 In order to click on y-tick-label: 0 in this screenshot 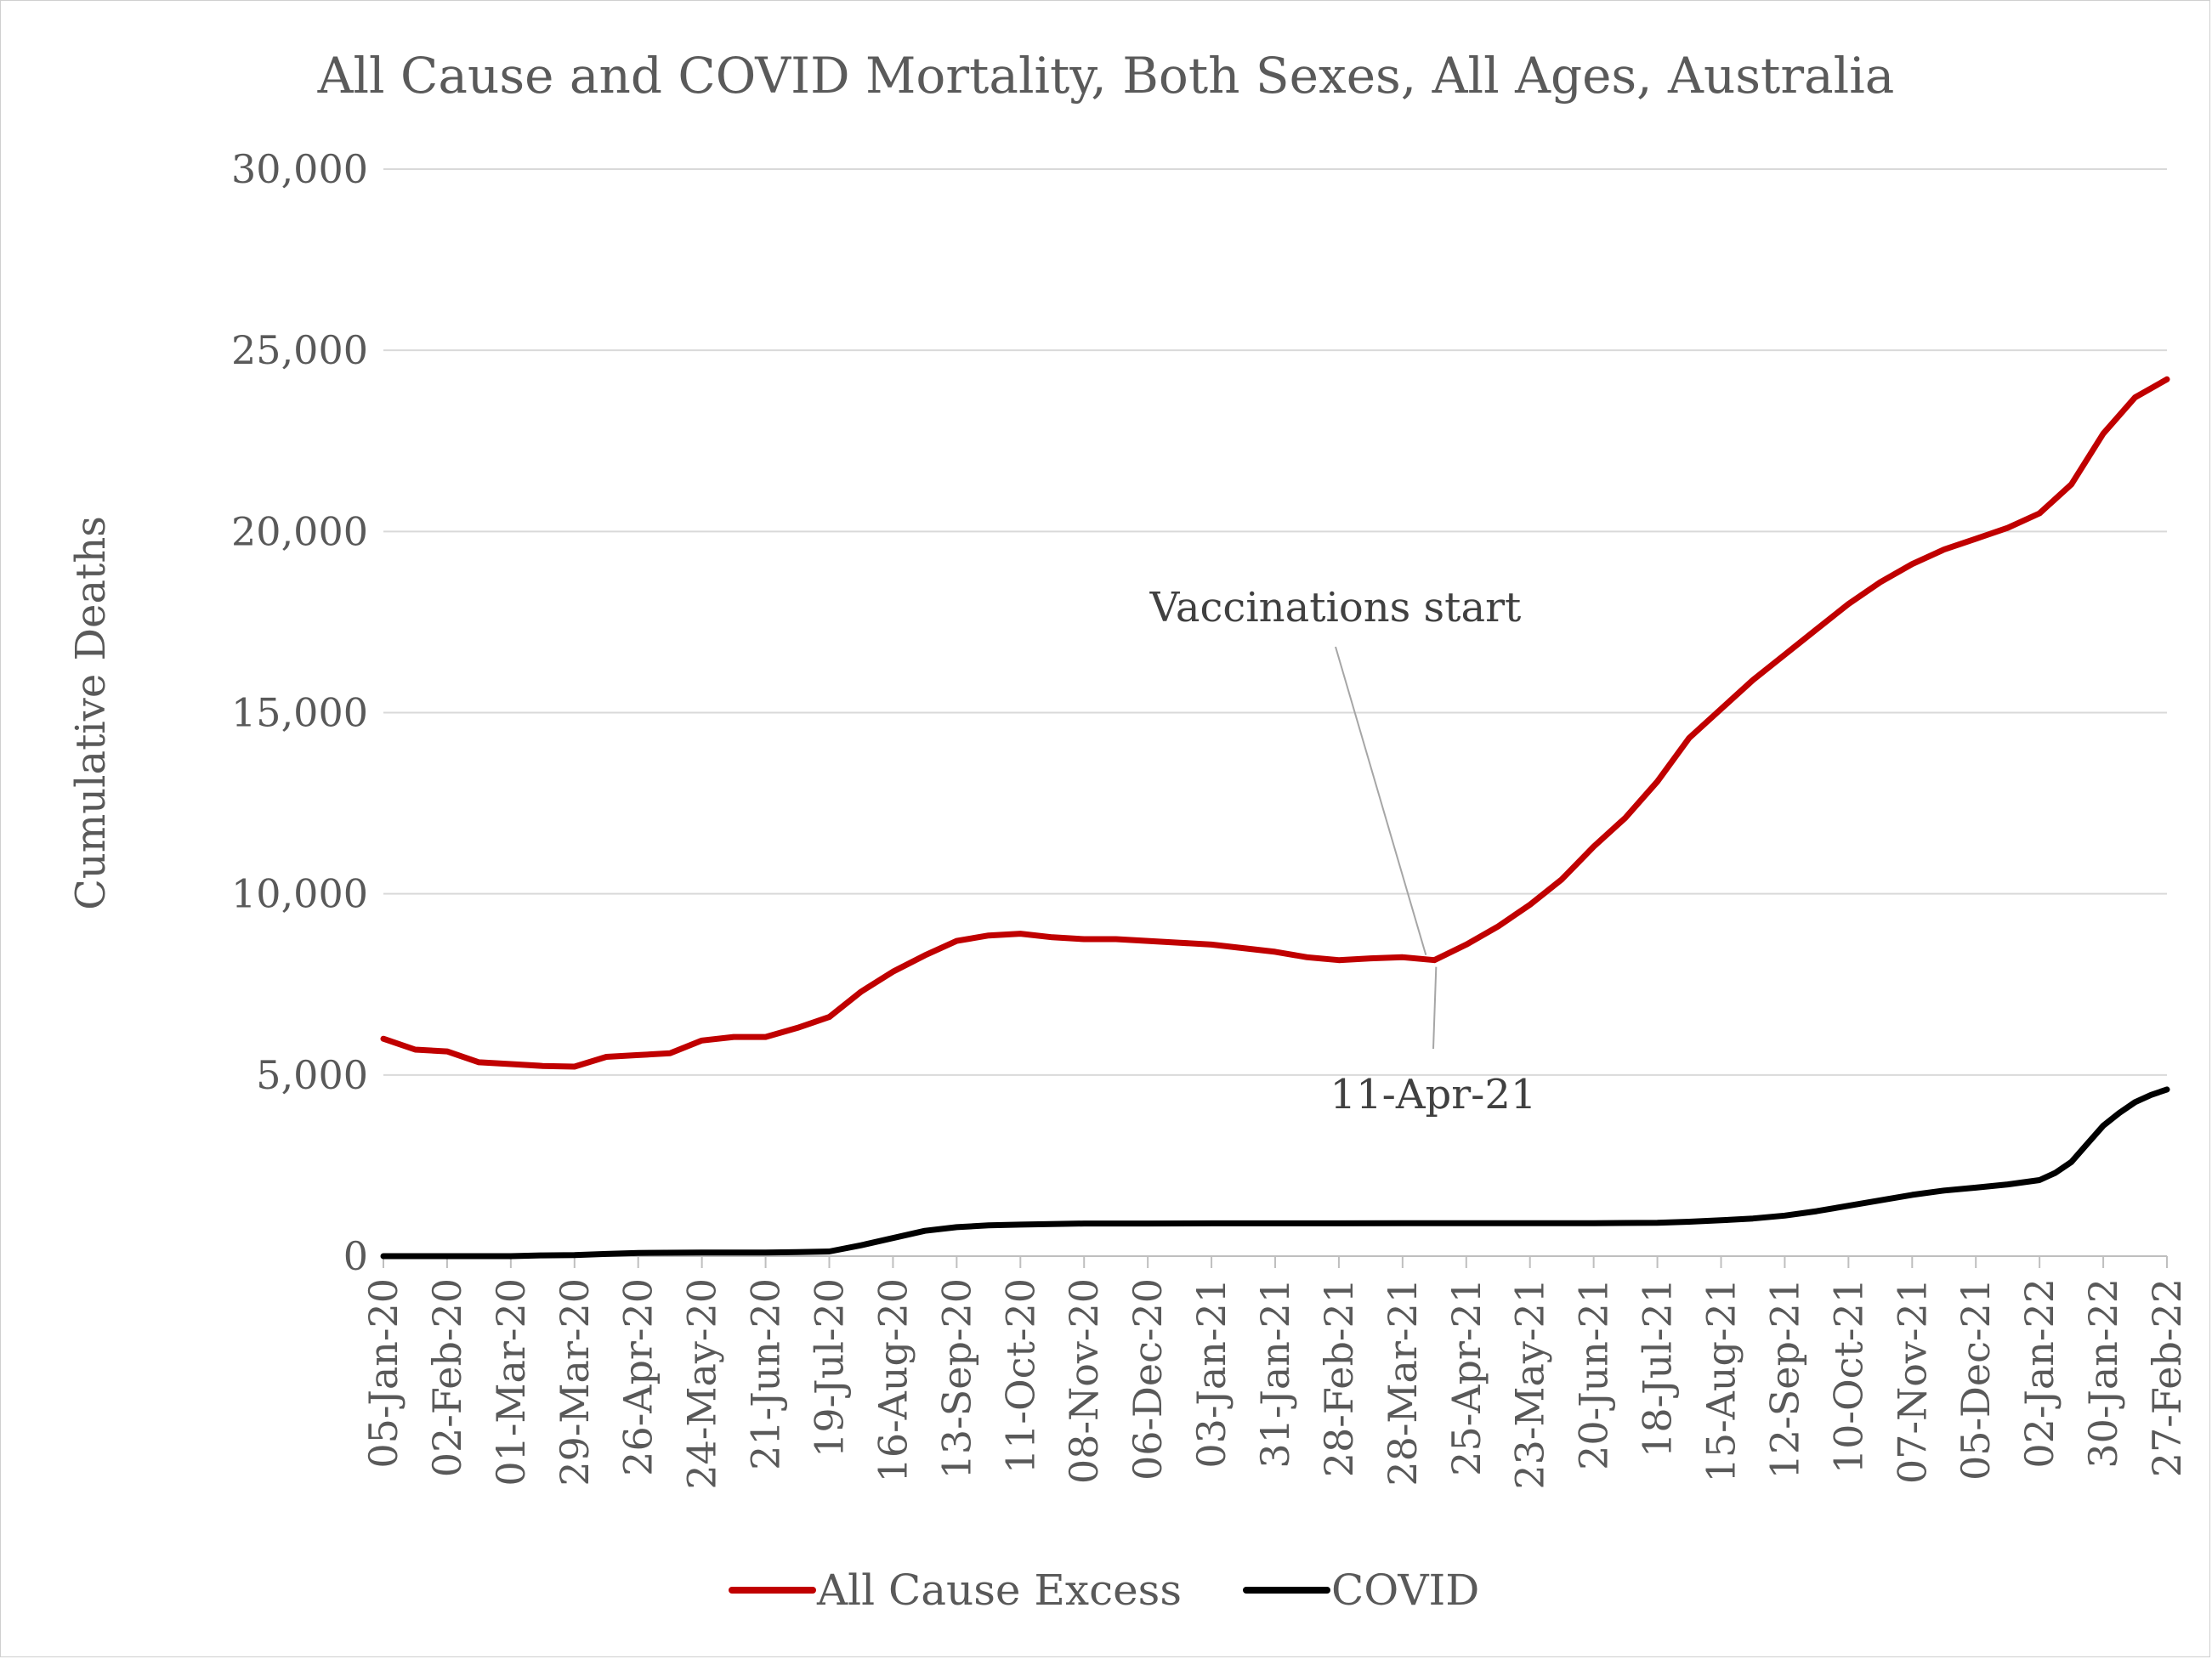, I will do `click(355, 1256)`.